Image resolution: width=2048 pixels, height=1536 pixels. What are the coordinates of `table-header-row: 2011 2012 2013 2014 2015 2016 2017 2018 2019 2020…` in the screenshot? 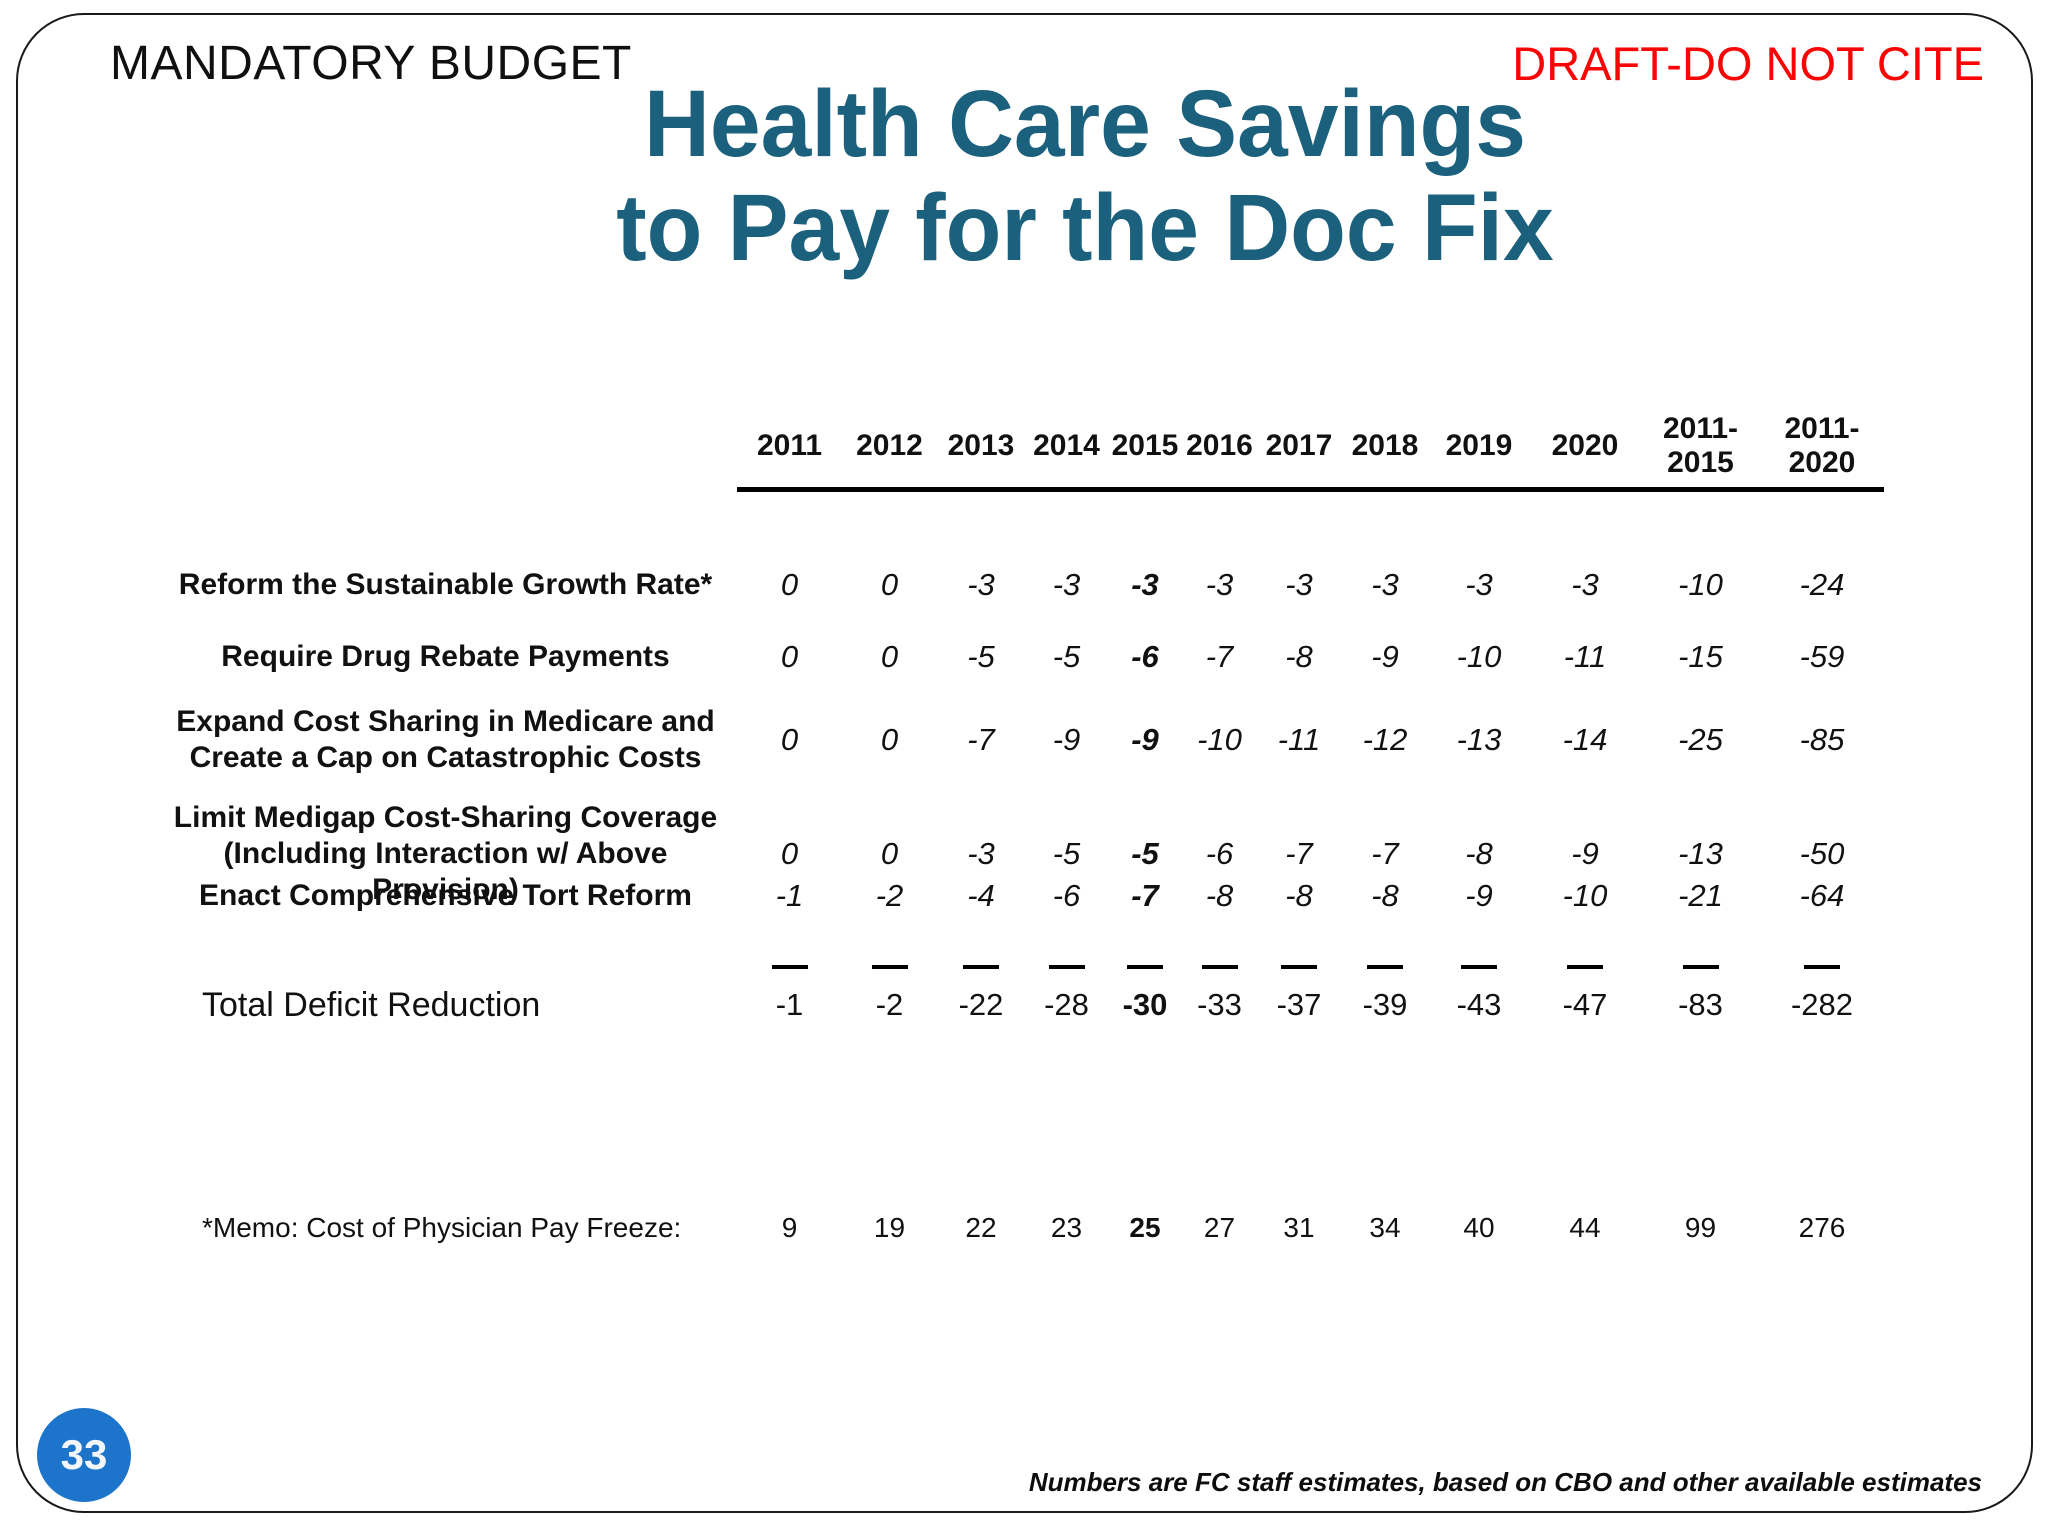 It's located at (987, 446).